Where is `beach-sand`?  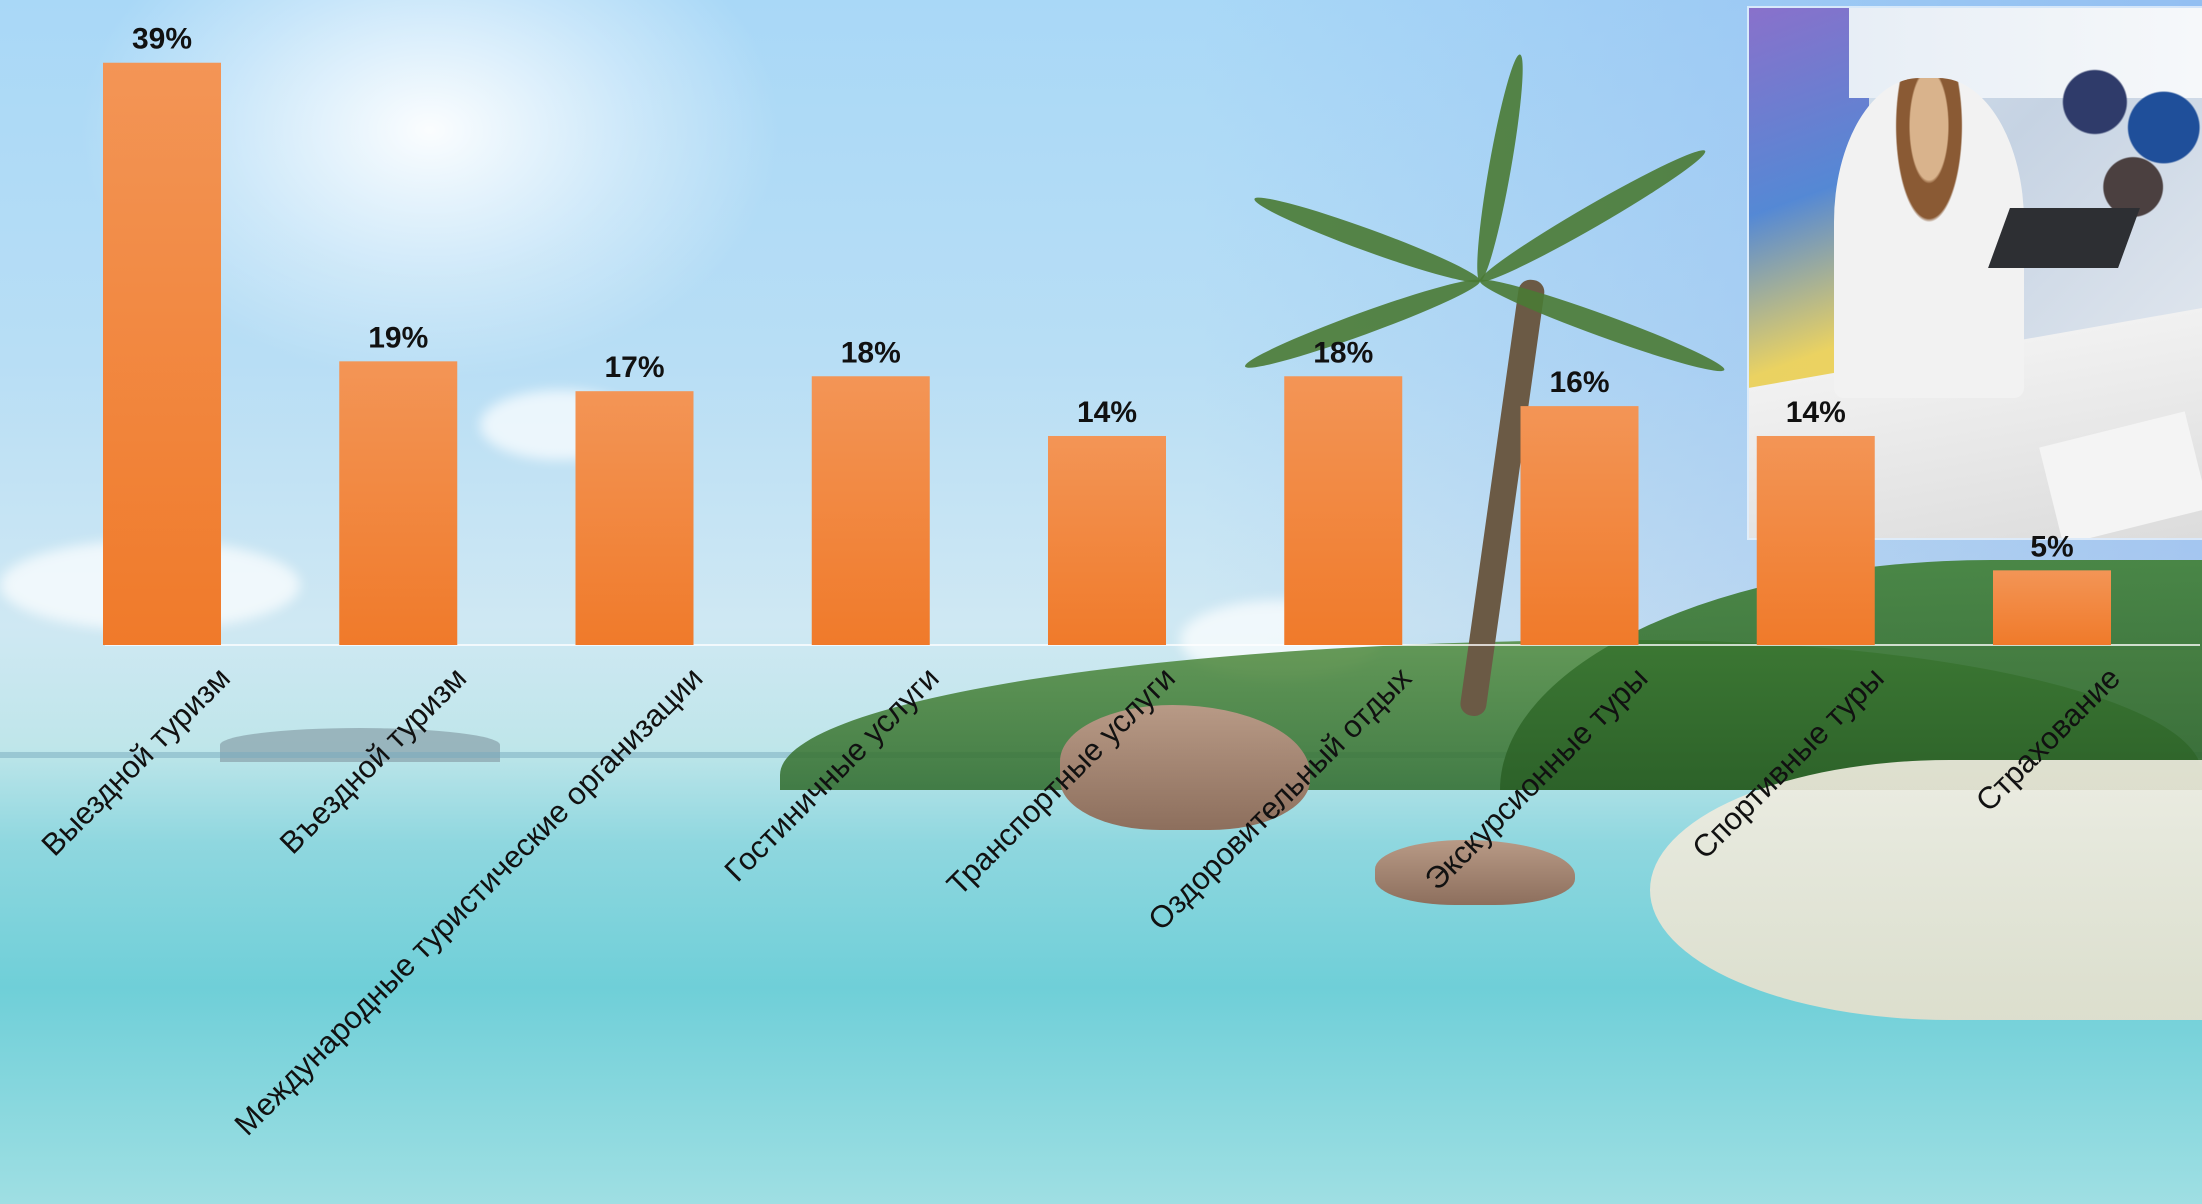 beach-sand is located at coordinates (1926, 890).